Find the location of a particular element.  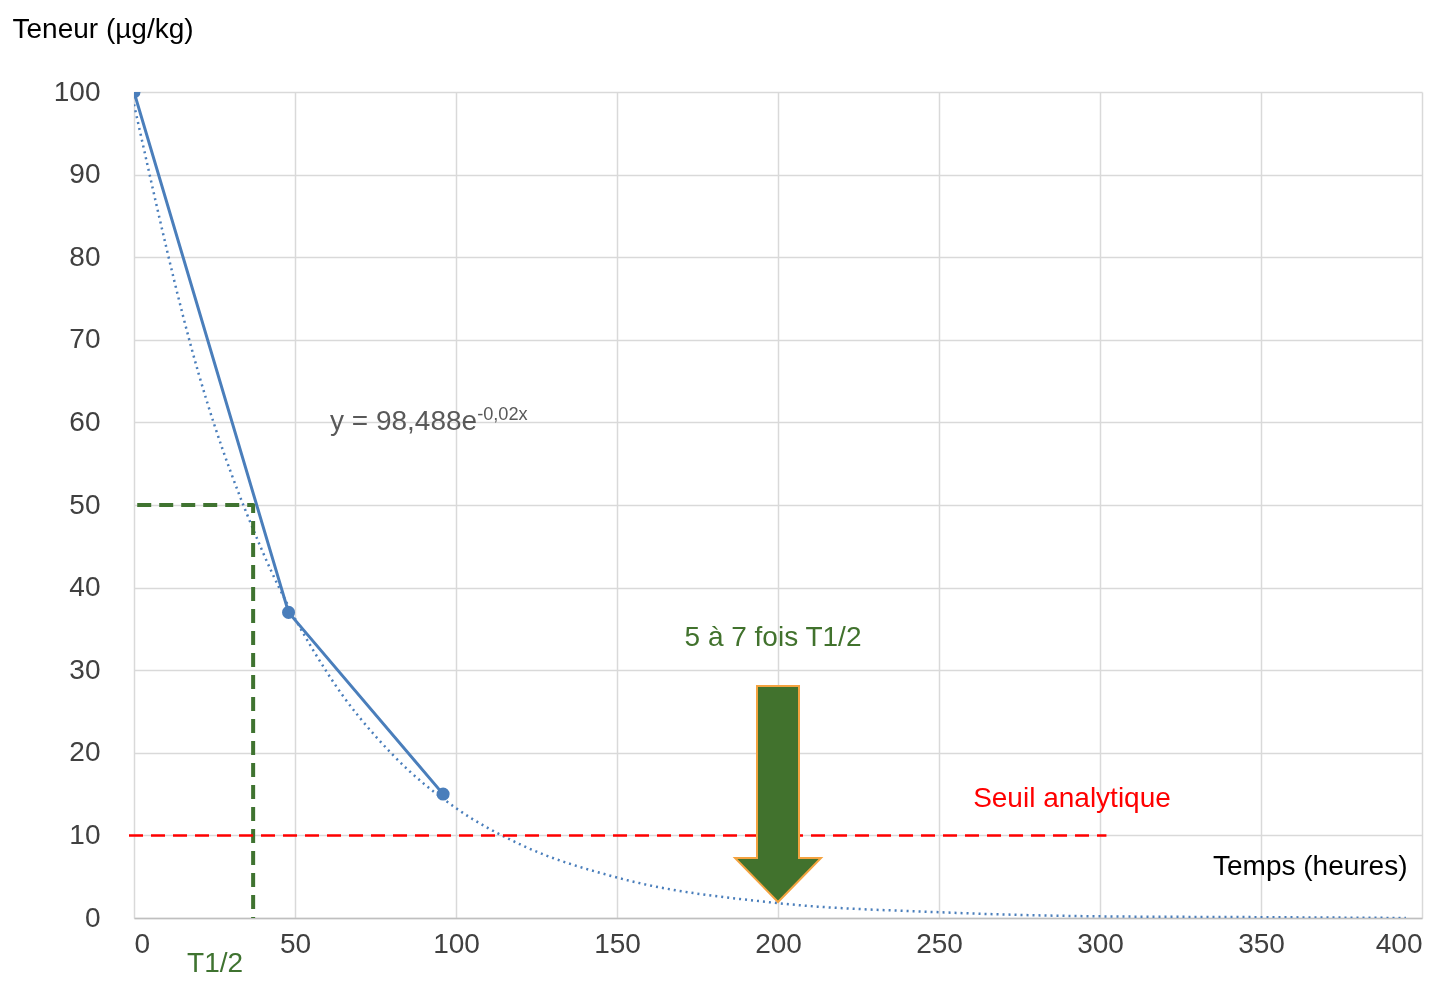

y-tick-label: 30 is located at coordinates (85, 669).